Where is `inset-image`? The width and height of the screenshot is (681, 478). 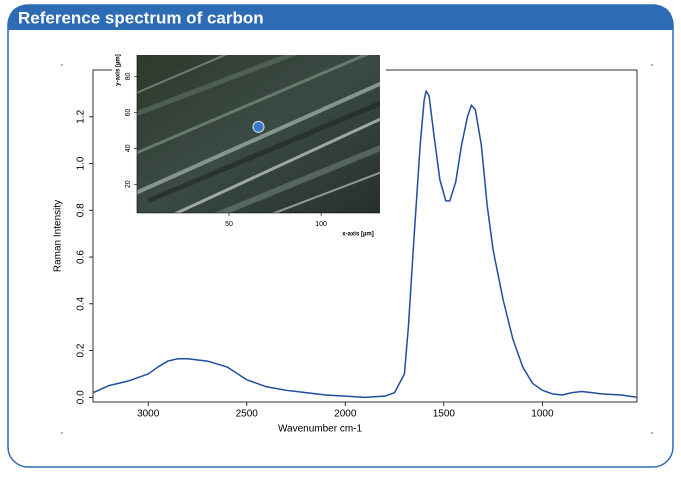 inset-image is located at coordinates (258, 134).